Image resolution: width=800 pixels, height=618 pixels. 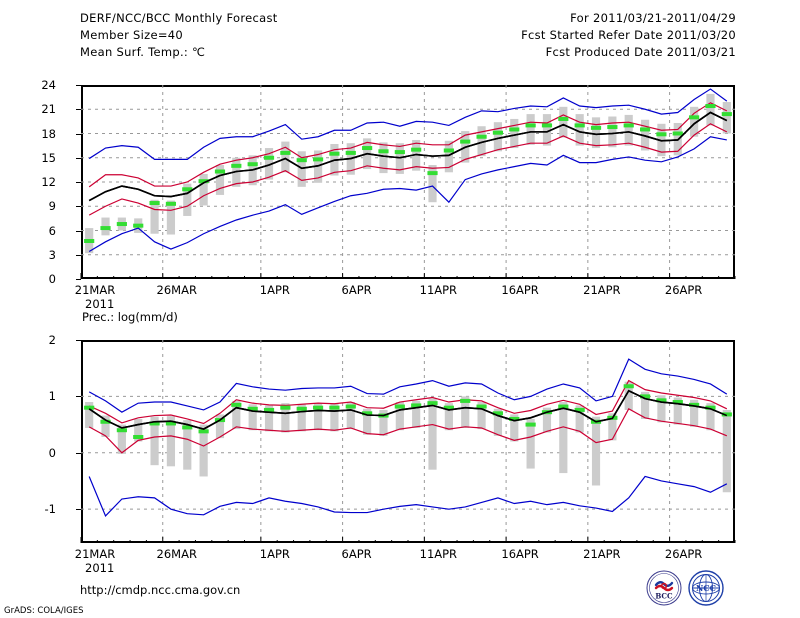 I want to click on member-size-label: Member Size=40, so click(x=132, y=35).